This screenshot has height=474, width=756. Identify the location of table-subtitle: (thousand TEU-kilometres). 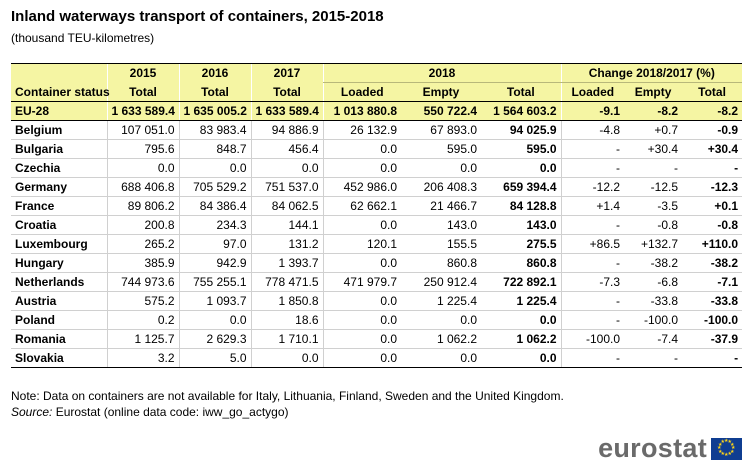
(83, 38).